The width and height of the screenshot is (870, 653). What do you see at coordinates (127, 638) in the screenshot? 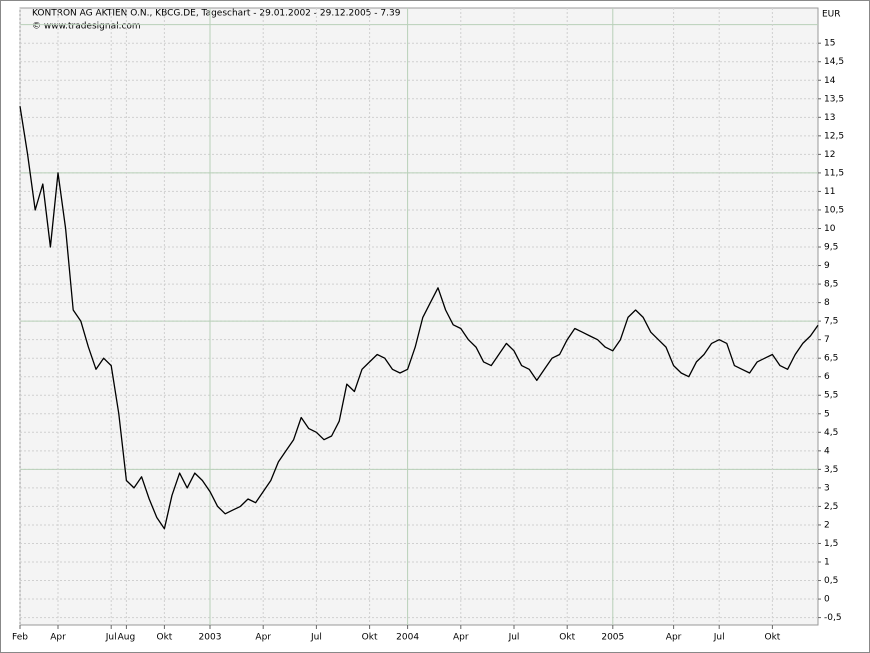
I see `x-tick-label: Aug` at bounding box center [127, 638].